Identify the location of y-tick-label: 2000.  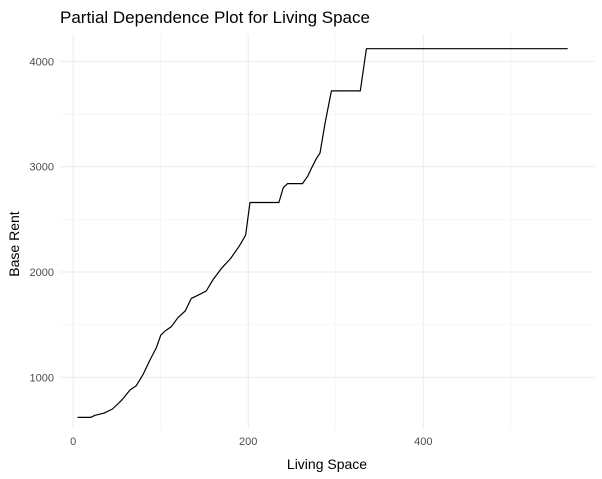
(42, 273).